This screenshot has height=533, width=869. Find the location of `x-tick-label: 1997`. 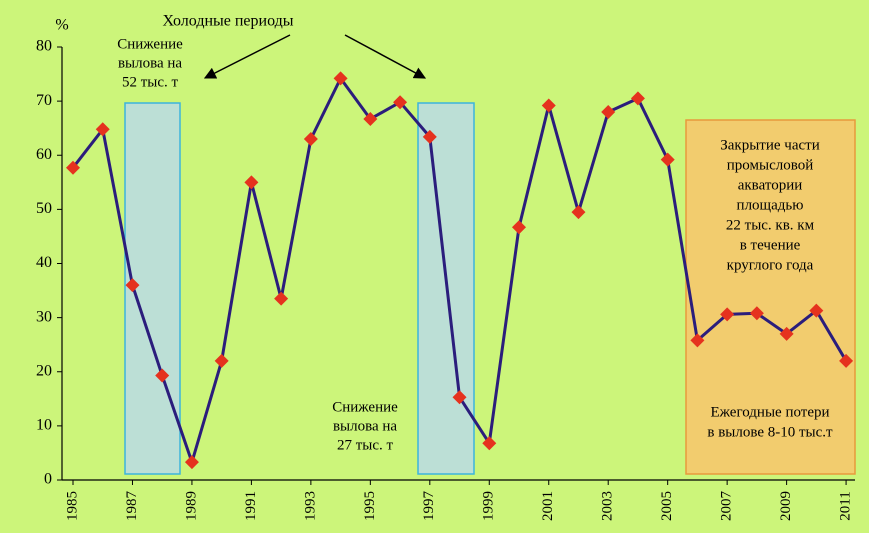

x-tick-label: 1997 is located at coordinates (429, 506).